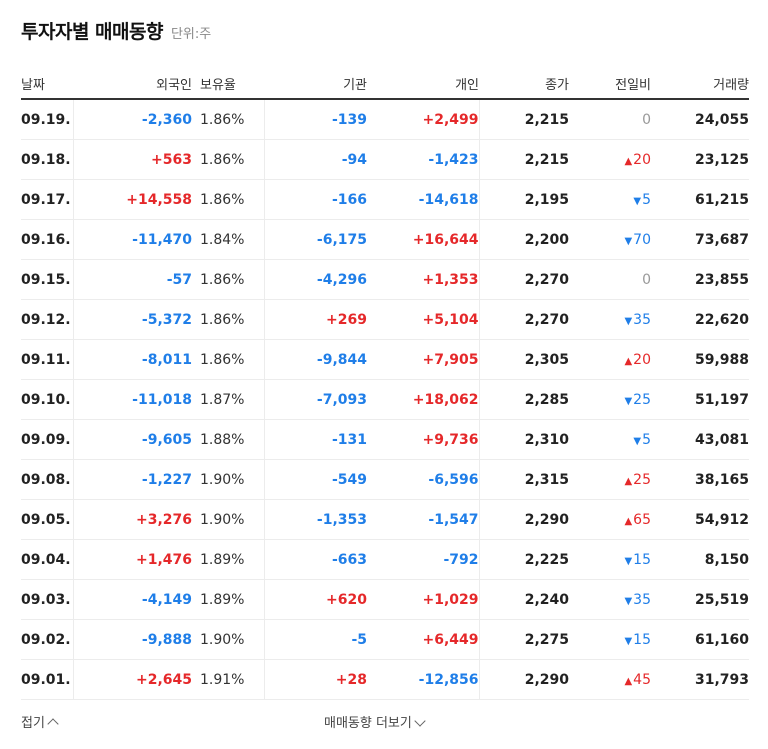  I want to click on cell-volume: 38,165, so click(700, 479).